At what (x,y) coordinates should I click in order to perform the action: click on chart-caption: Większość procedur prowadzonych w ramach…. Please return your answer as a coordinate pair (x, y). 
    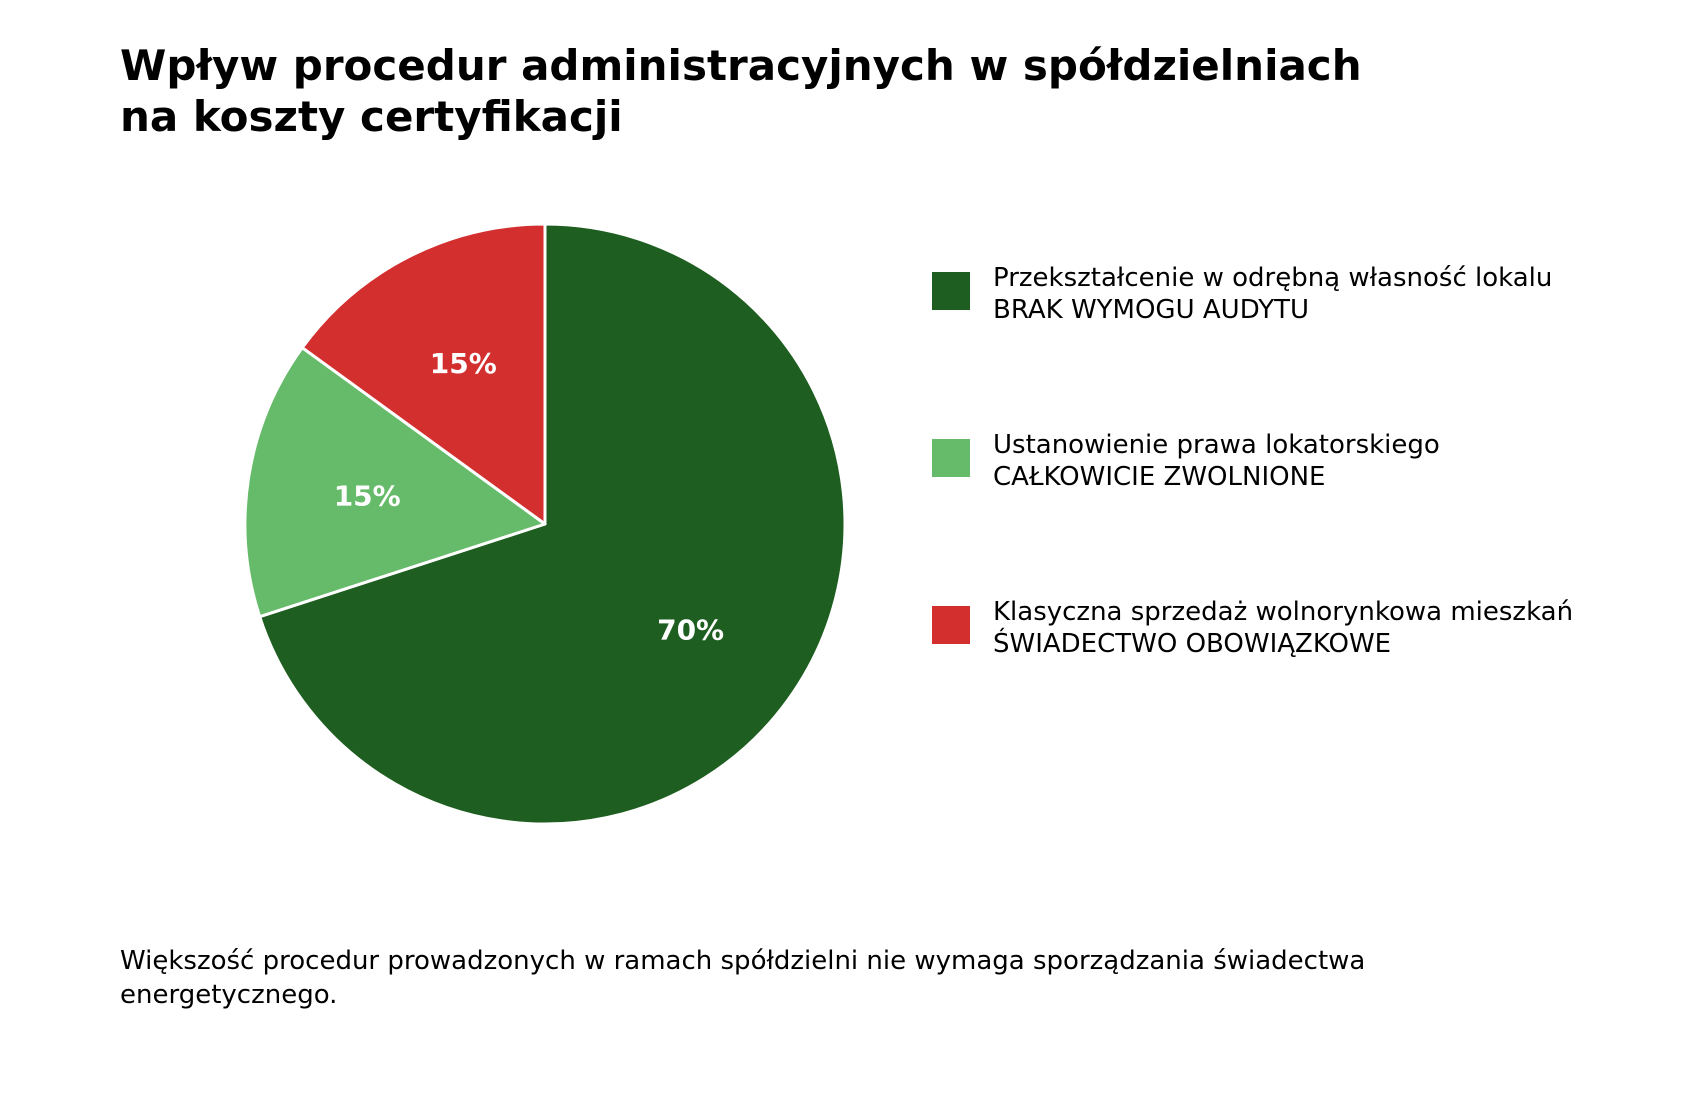
    Looking at the image, I should click on (743, 978).